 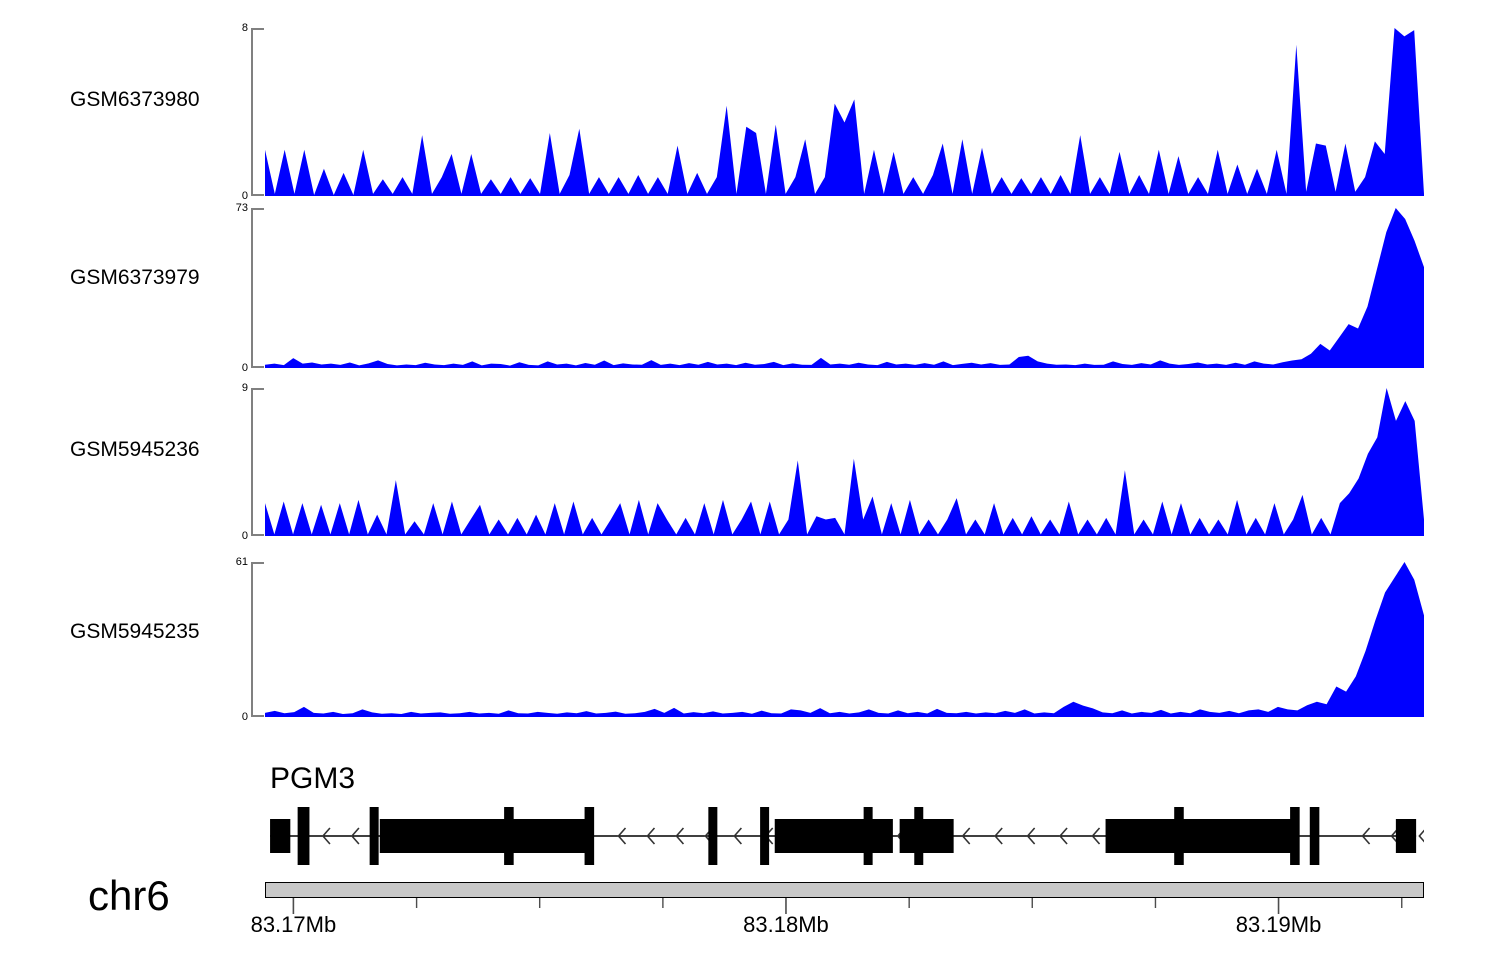 I want to click on axis-tick-svg, so click(x=847, y=906).